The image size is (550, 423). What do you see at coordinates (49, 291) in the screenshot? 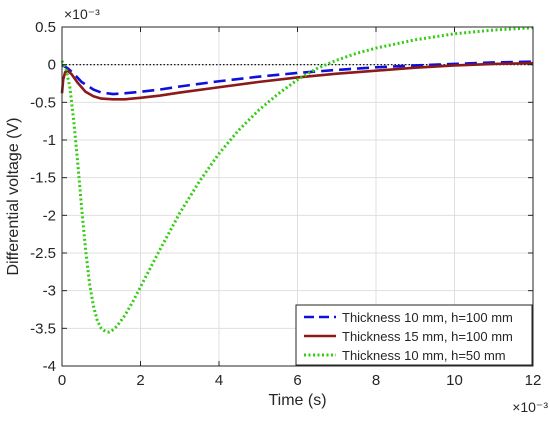
I see `y-tick-label-2: -3` at bounding box center [49, 291].